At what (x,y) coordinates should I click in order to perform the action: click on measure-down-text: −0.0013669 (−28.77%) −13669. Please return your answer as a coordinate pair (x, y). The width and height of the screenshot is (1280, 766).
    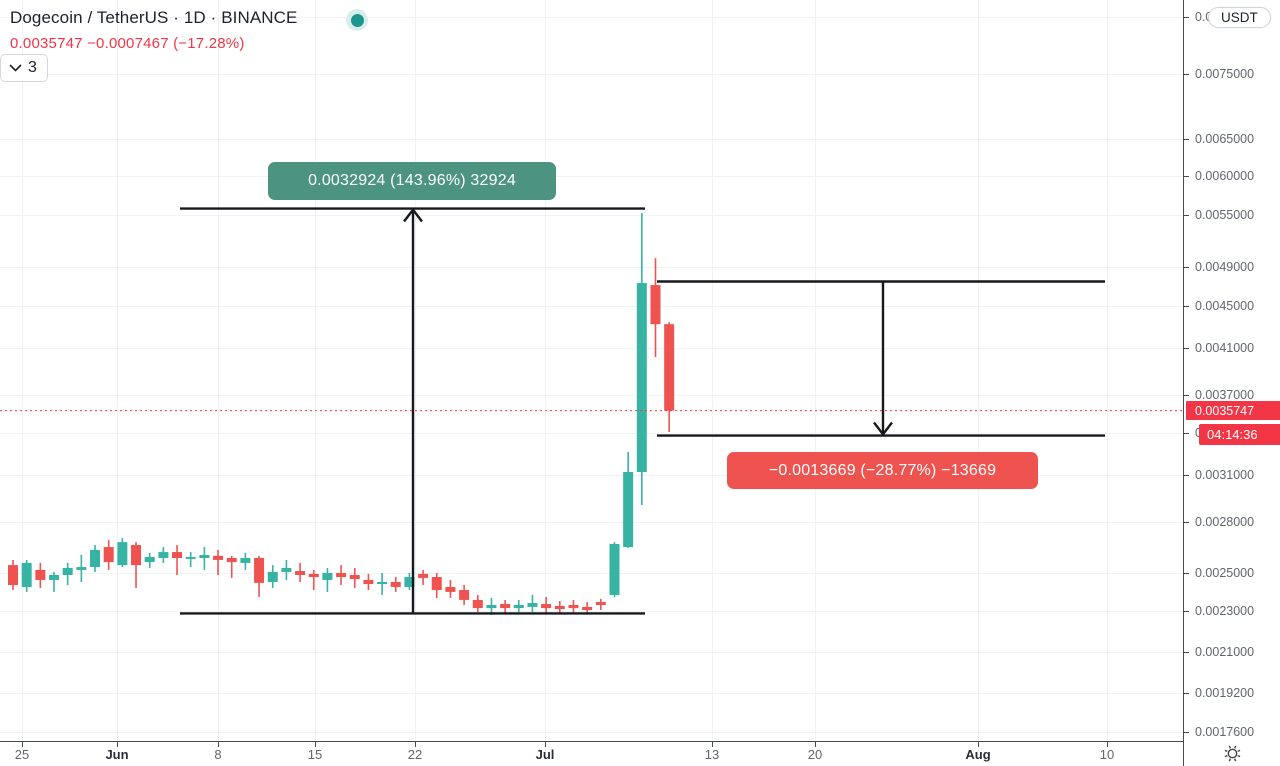
    Looking at the image, I should click on (882, 470).